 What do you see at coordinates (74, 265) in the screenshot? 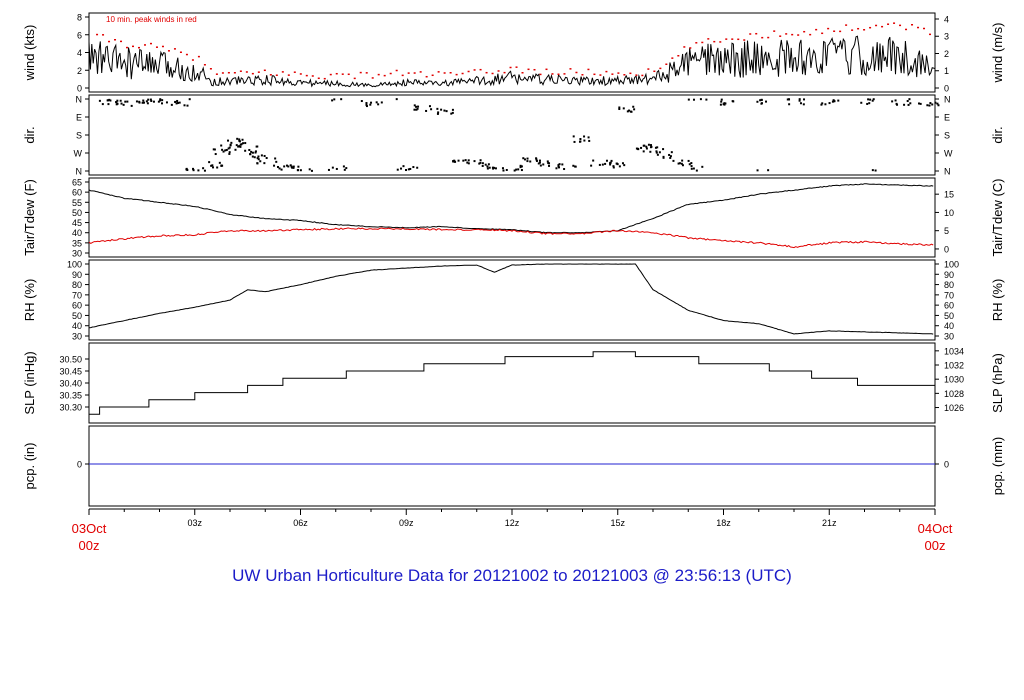
I see `y-tick-label: 100` at bounding box center [74, 265].